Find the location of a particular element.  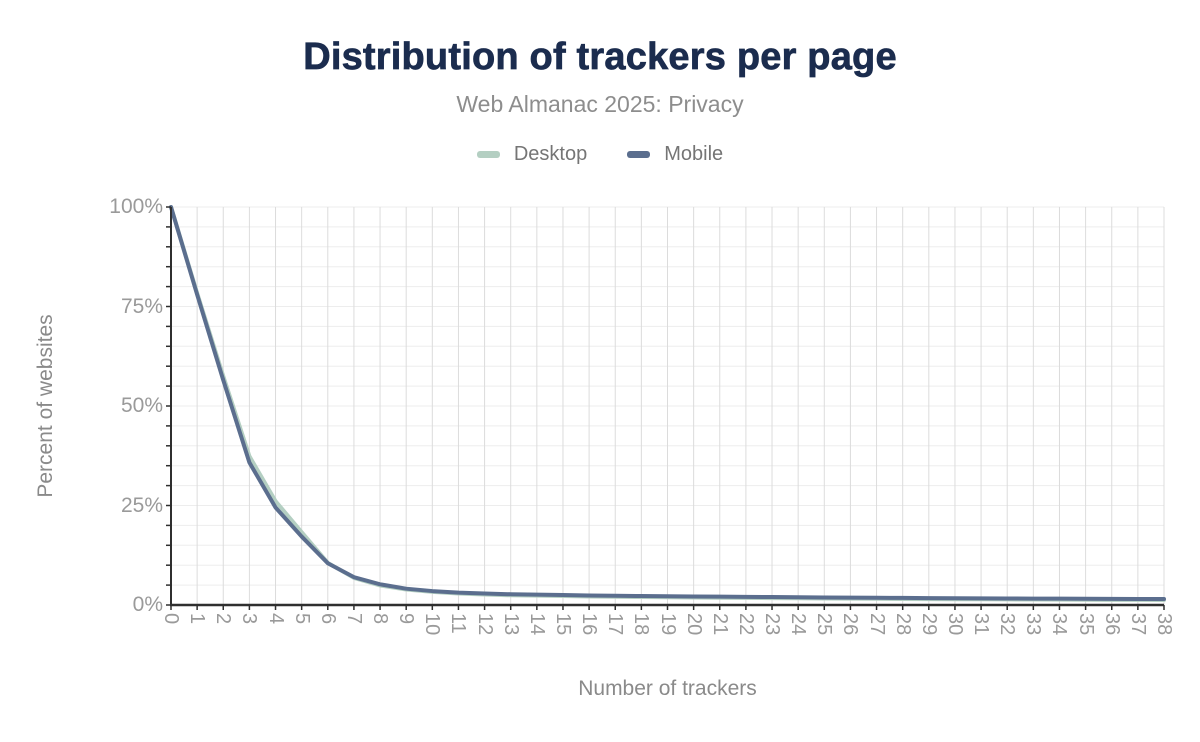

x-tick-label: 21 is located at coordinates (719, 624).